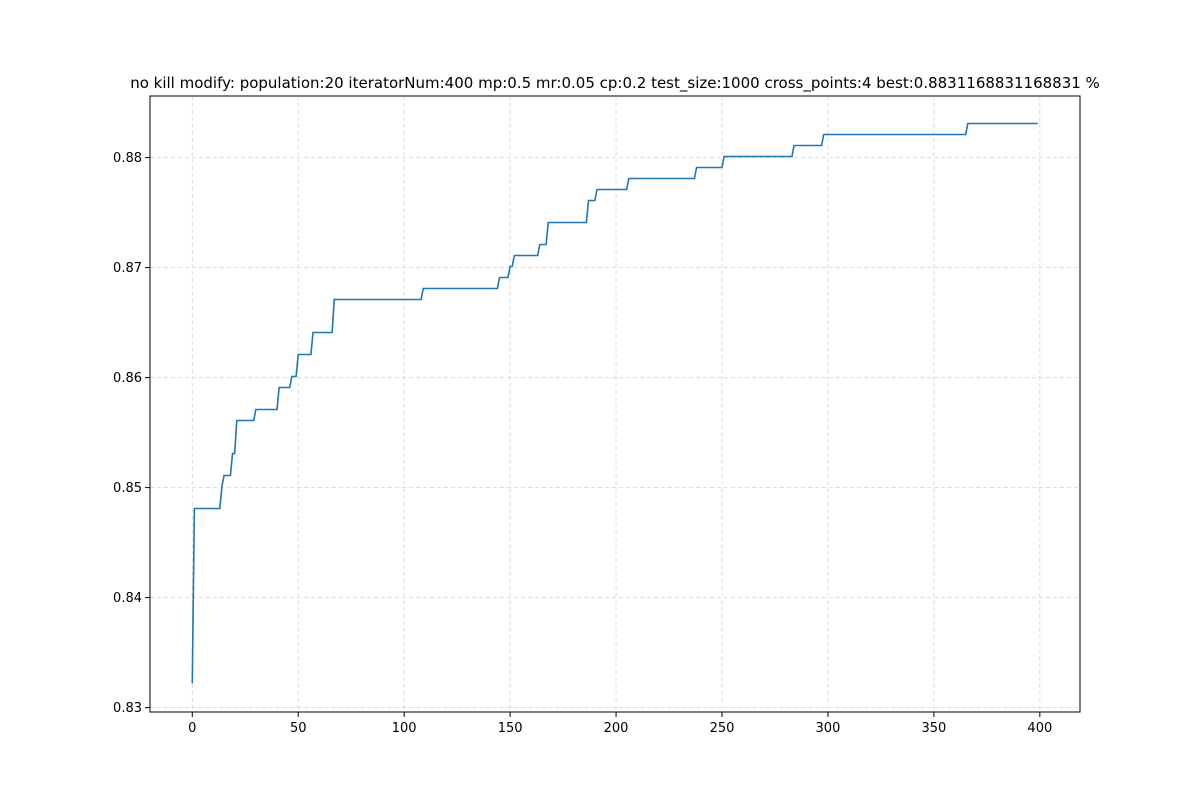  Describe the element at coordinates (127, 268) in the screenshot. I see `y-tick-label: 0.87` at that location.